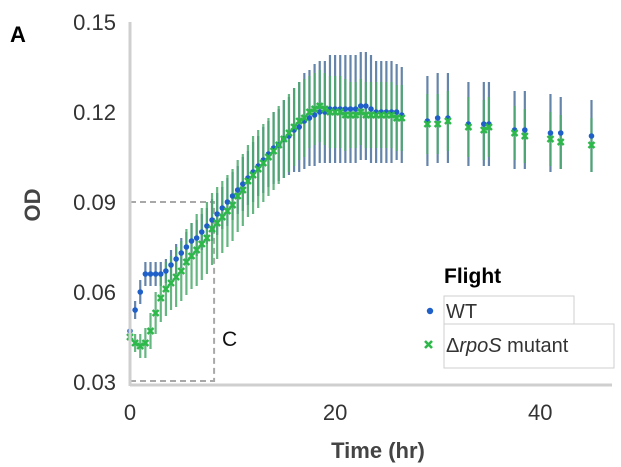 The width and height of the screenshot is (621, 467). Describe the element at coordinates (94, 202) in the screenshot. I see `y-tick-label: 0.09` at that location.